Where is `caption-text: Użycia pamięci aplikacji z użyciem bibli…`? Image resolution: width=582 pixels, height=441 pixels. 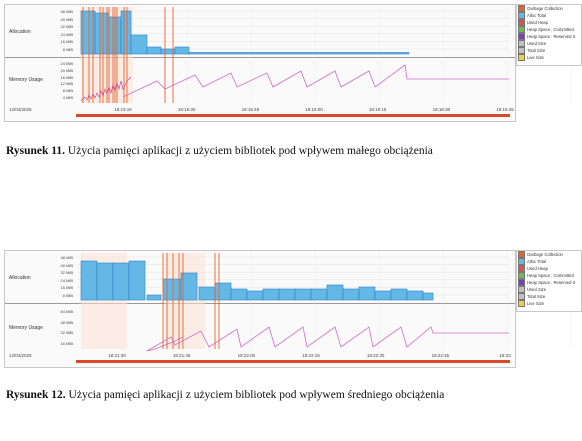
caption-text: Użycia pamięci aplikacji z użyciem bibli… is located at coordinates (250, 151).